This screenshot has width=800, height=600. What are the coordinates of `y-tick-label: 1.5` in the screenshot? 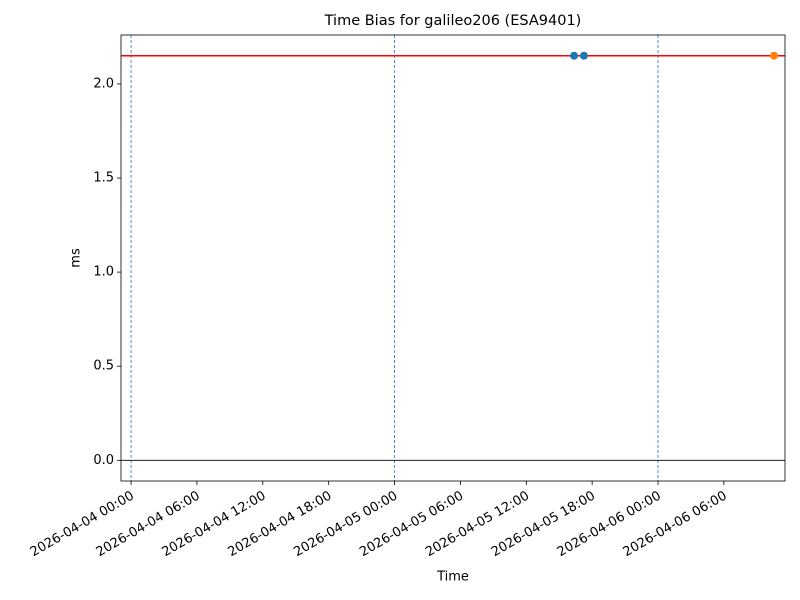 It's located at (103, 178).